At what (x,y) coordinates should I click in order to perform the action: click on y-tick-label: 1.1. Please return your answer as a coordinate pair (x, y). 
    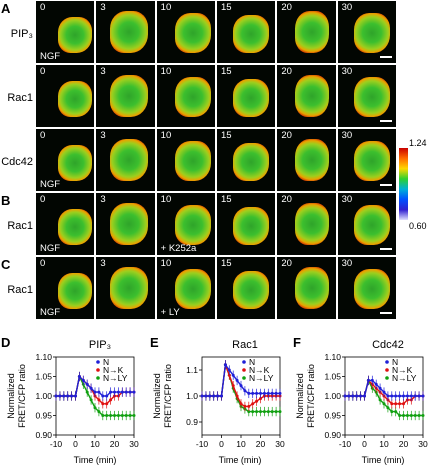
    Looking at the image, I should click on (192, 370).